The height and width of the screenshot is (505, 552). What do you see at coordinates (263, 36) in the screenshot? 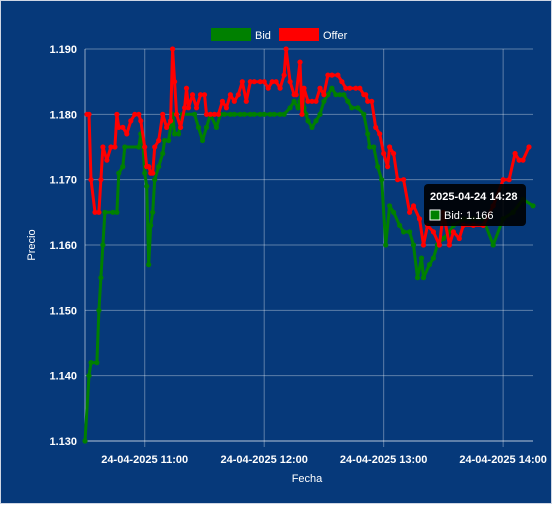
I see `legend-label-bid: Bid` at bounding box center [263, 36].